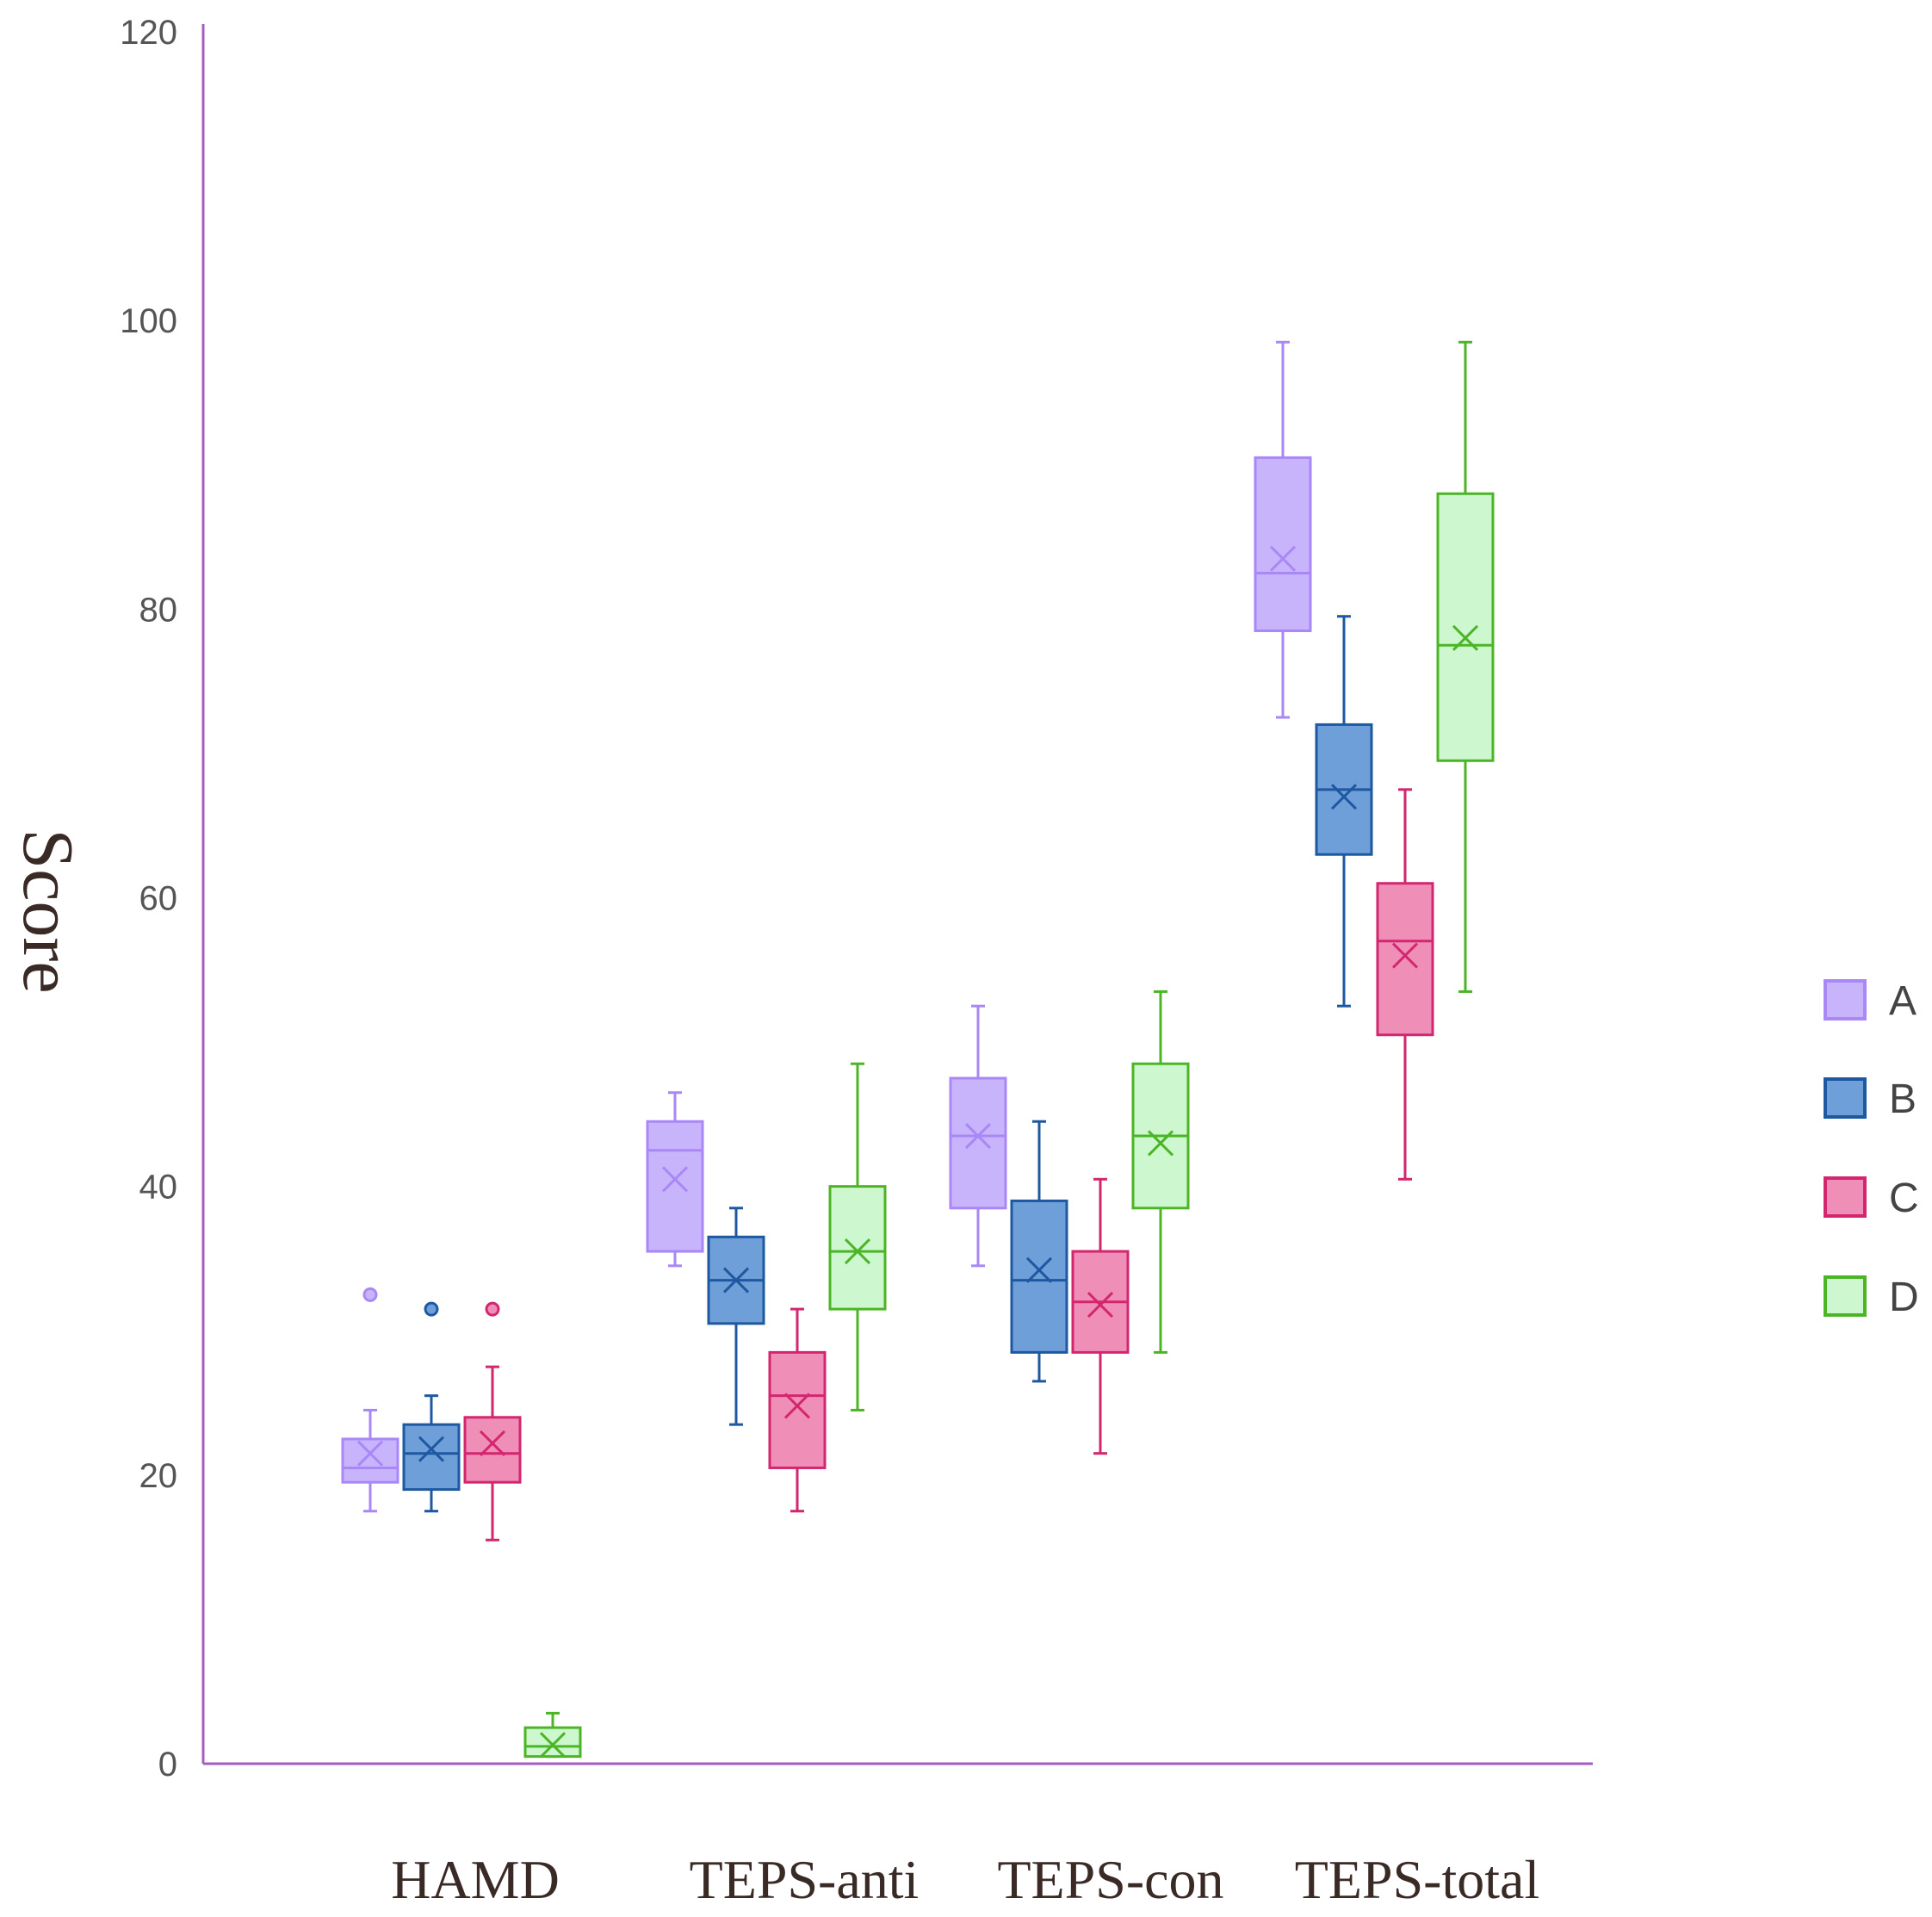 This screenshot has width=1932, height=1917. I want to click on box-a-hamd, so click(370, 1400).